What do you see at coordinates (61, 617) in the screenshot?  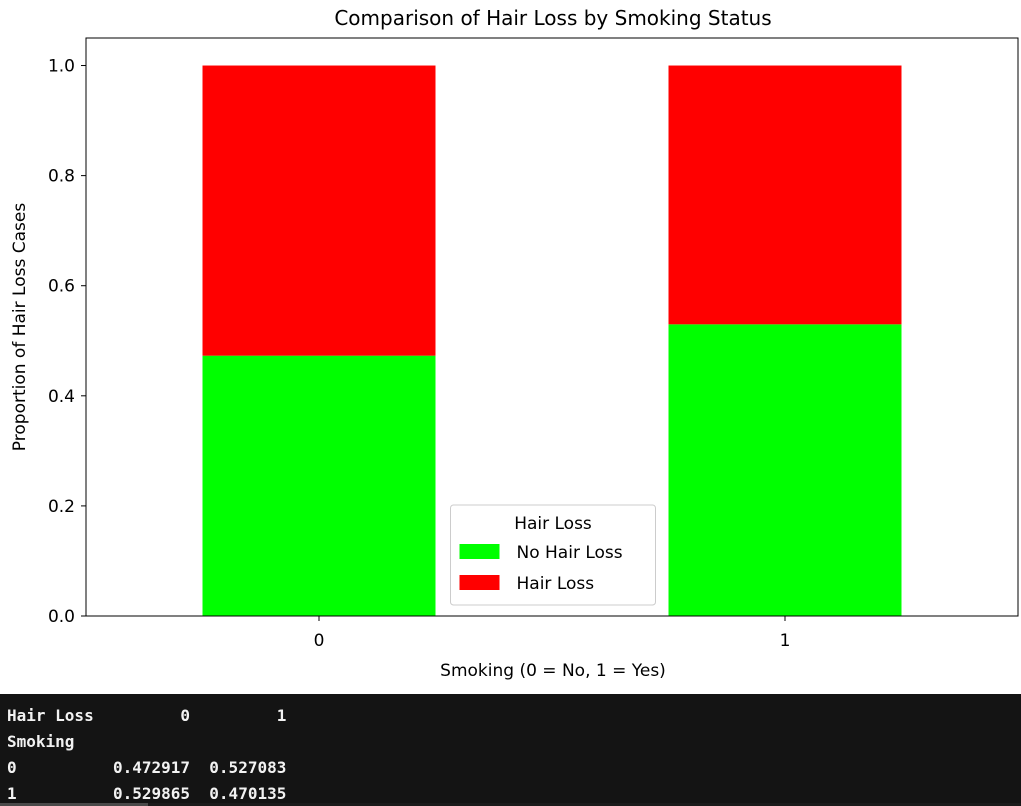 I see `y-tick-label: 0.0` at bounding box center [61, 617].